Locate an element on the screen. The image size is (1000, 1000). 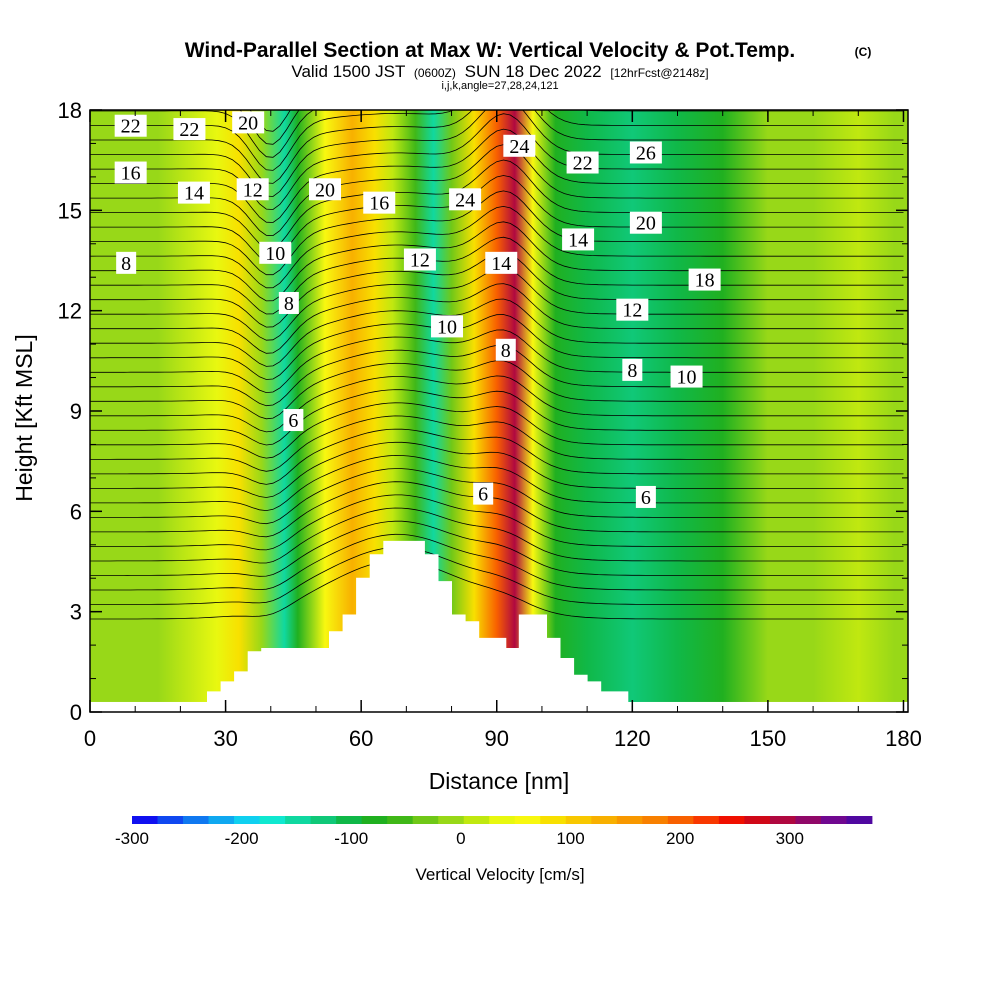
colorbar-tick-label: 0 is located at coordinates (460, 838).